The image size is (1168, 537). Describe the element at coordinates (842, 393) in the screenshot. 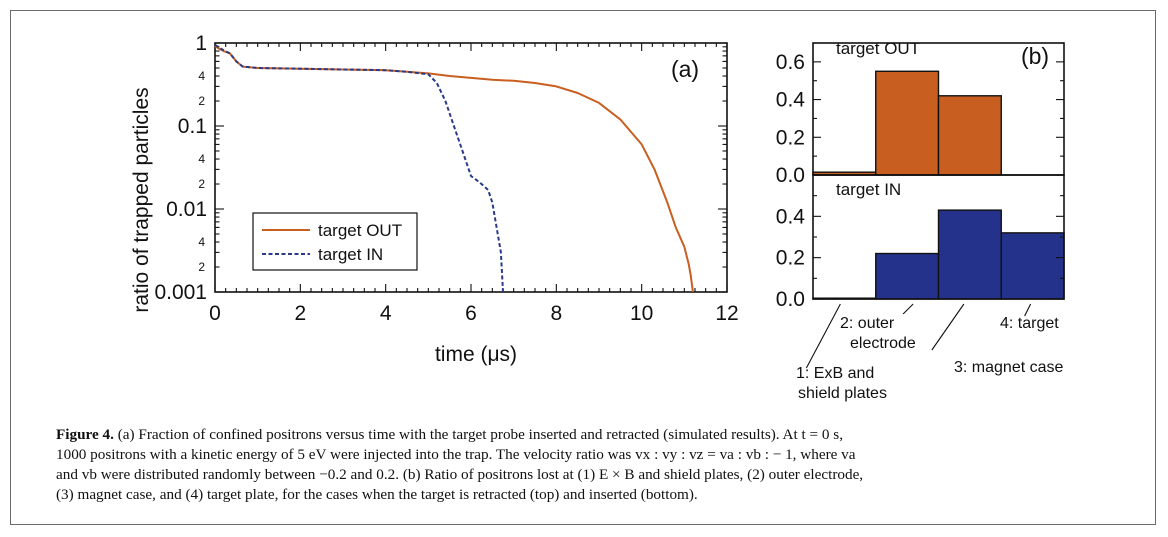

I see `category-annotation-1: shield plates` at that location.